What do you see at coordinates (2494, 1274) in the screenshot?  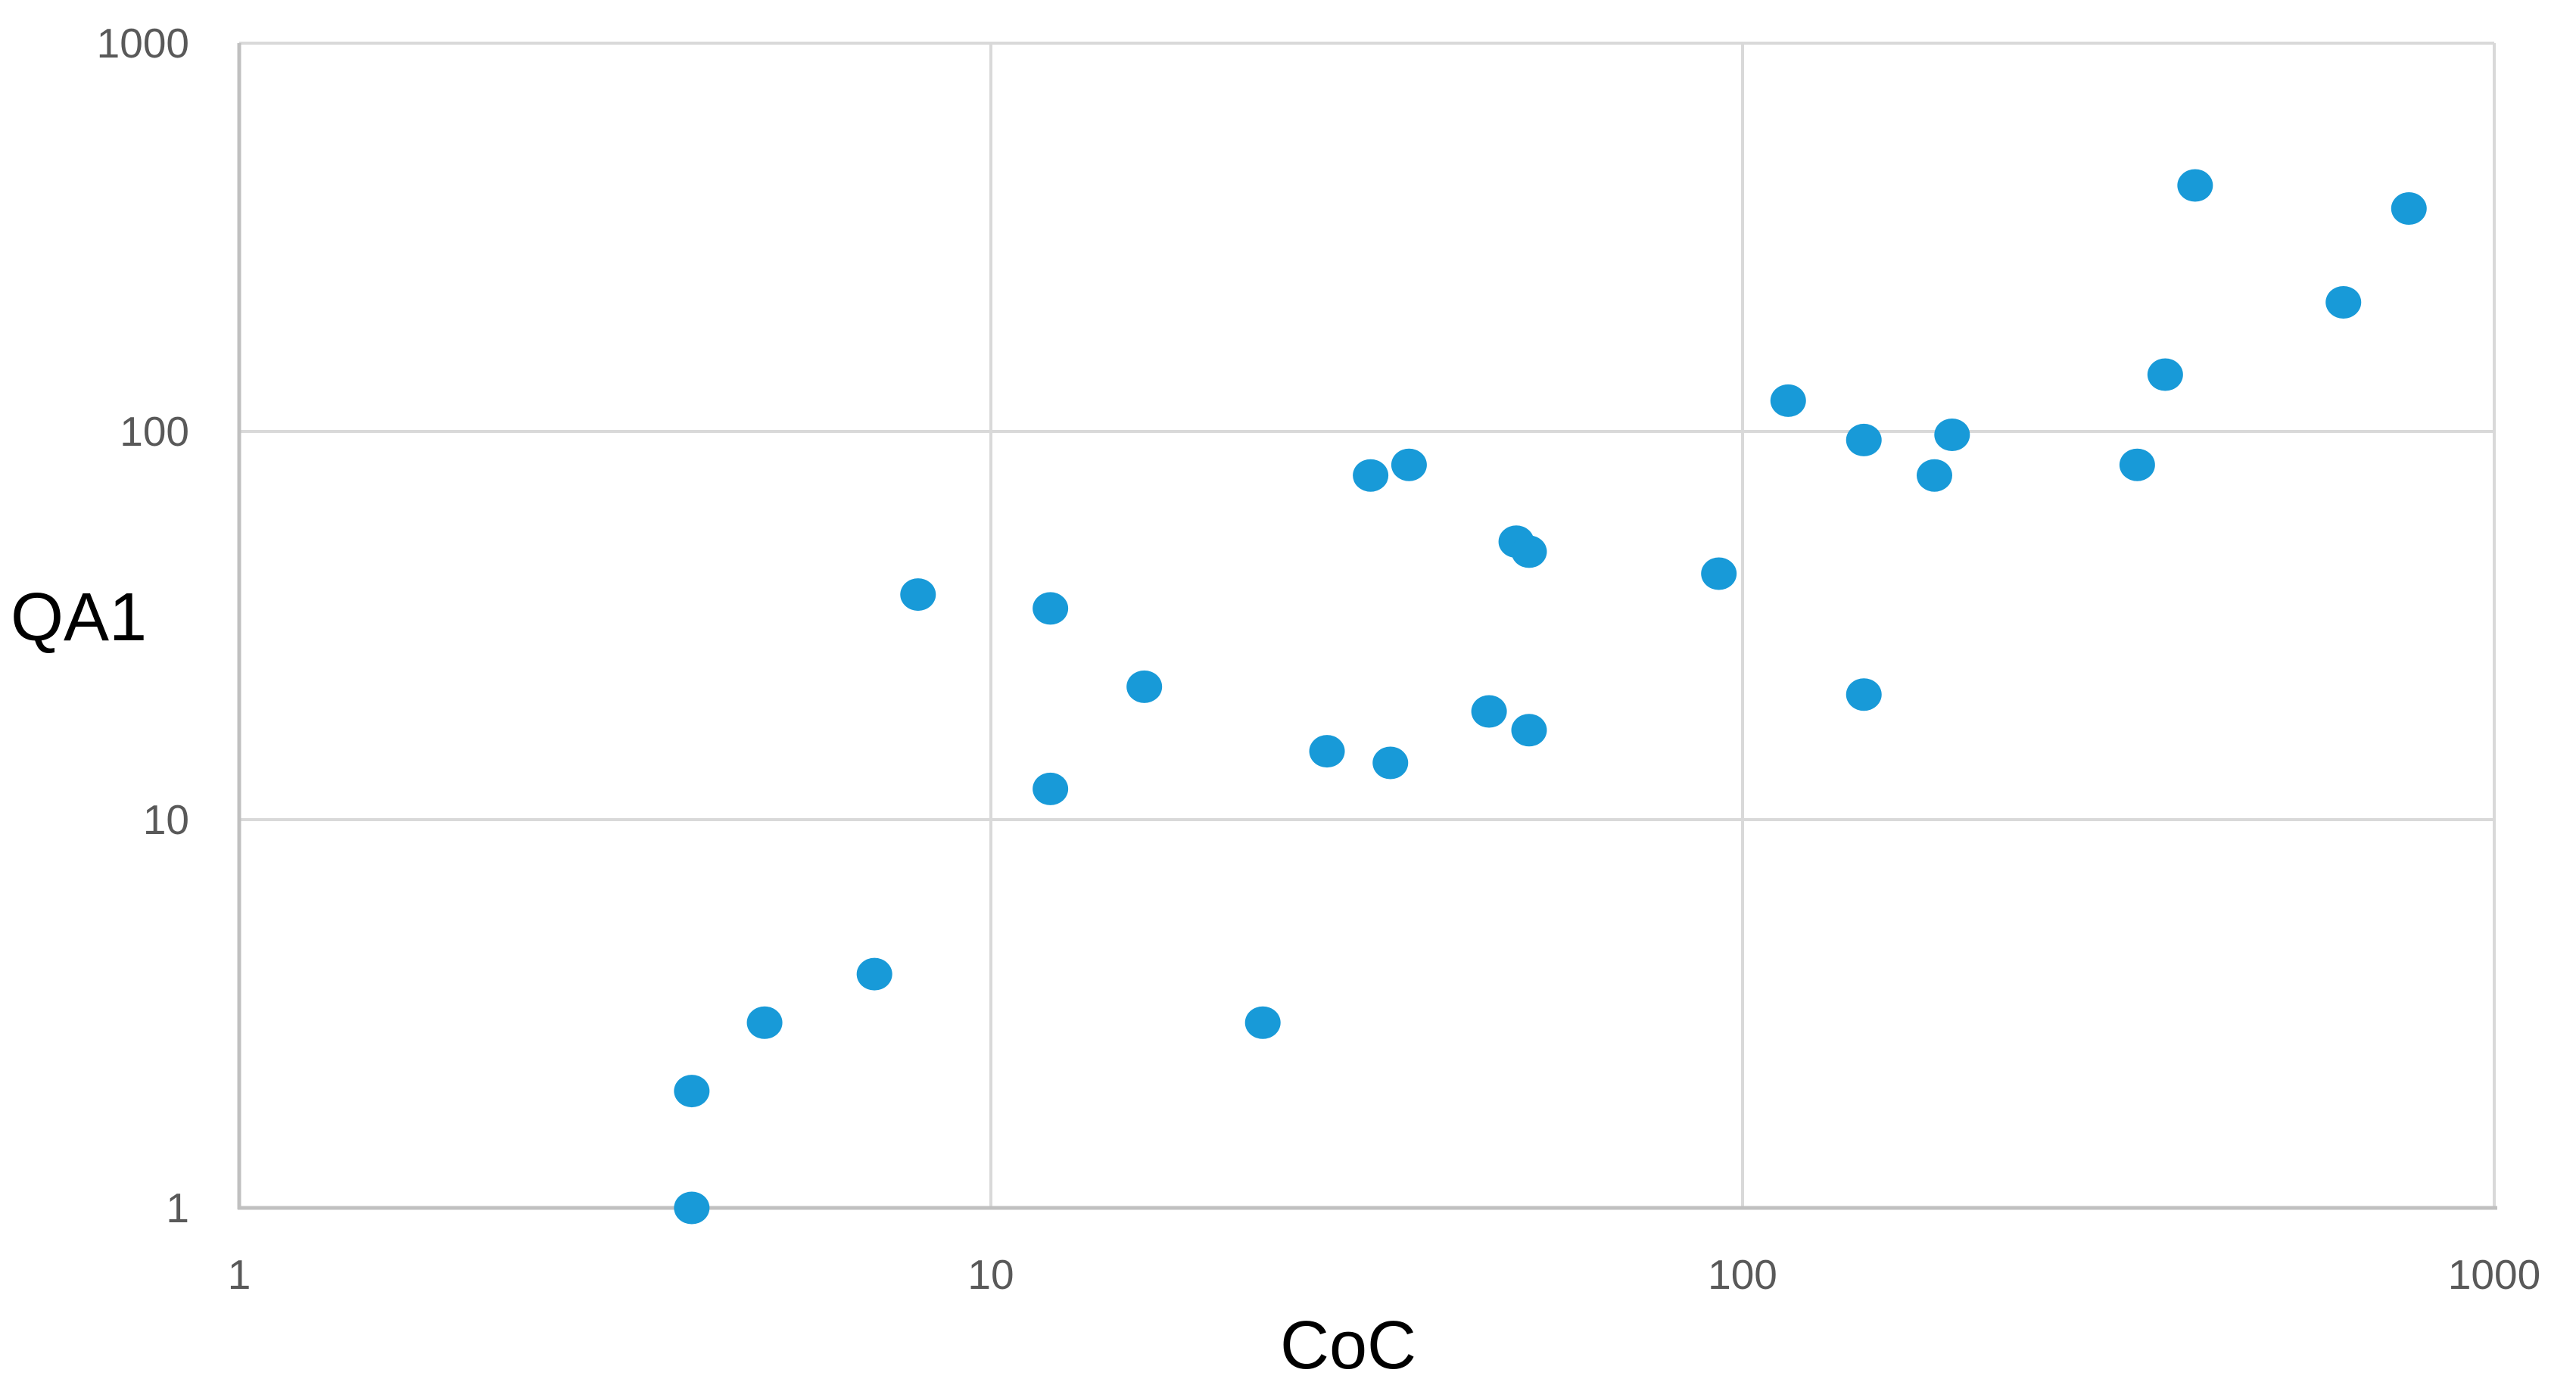 I see `x-tick-label-1000: 1000` at bounding box center [2494, 1274].